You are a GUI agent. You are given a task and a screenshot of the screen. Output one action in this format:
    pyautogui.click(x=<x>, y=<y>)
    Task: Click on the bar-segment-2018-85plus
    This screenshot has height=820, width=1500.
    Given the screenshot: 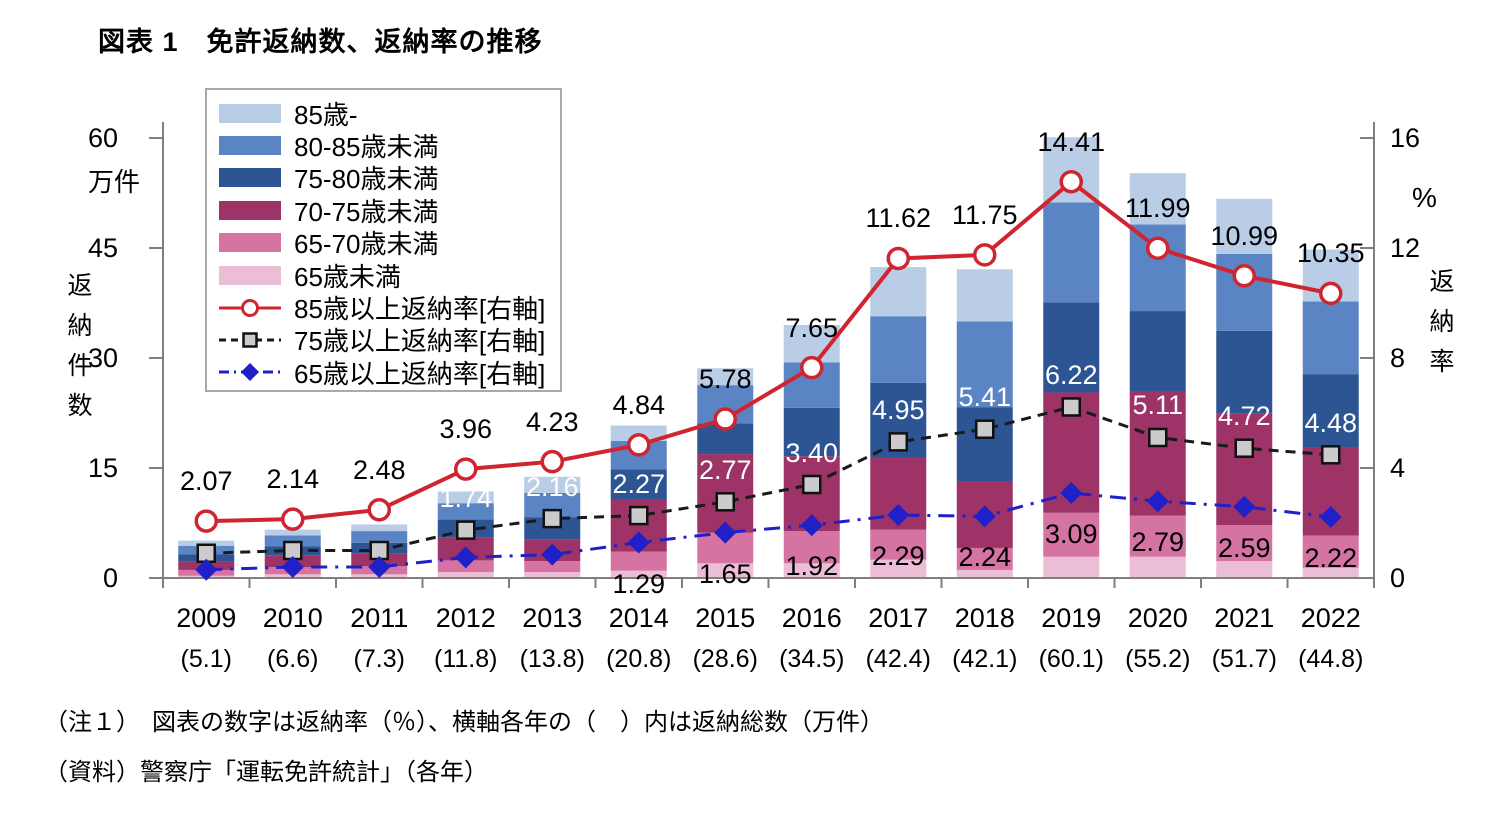 What is the action you would take?
    pyautogui.click(x=984, y=295)
    